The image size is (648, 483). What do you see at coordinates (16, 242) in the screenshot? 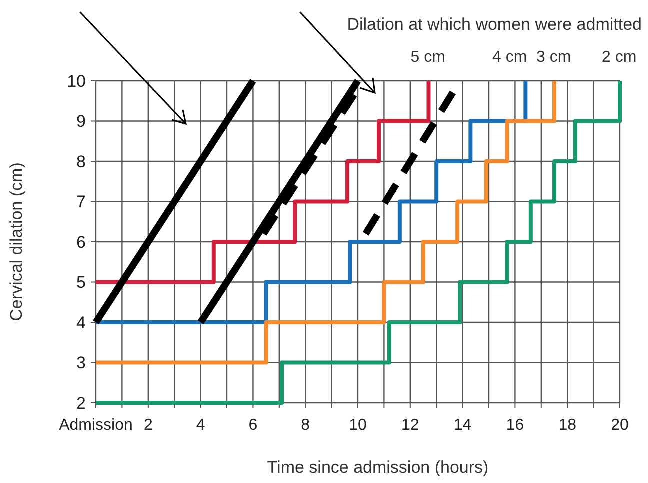
I see `y-axis-title: Cervical dilation (cm)` at bounding box center [16, 242].